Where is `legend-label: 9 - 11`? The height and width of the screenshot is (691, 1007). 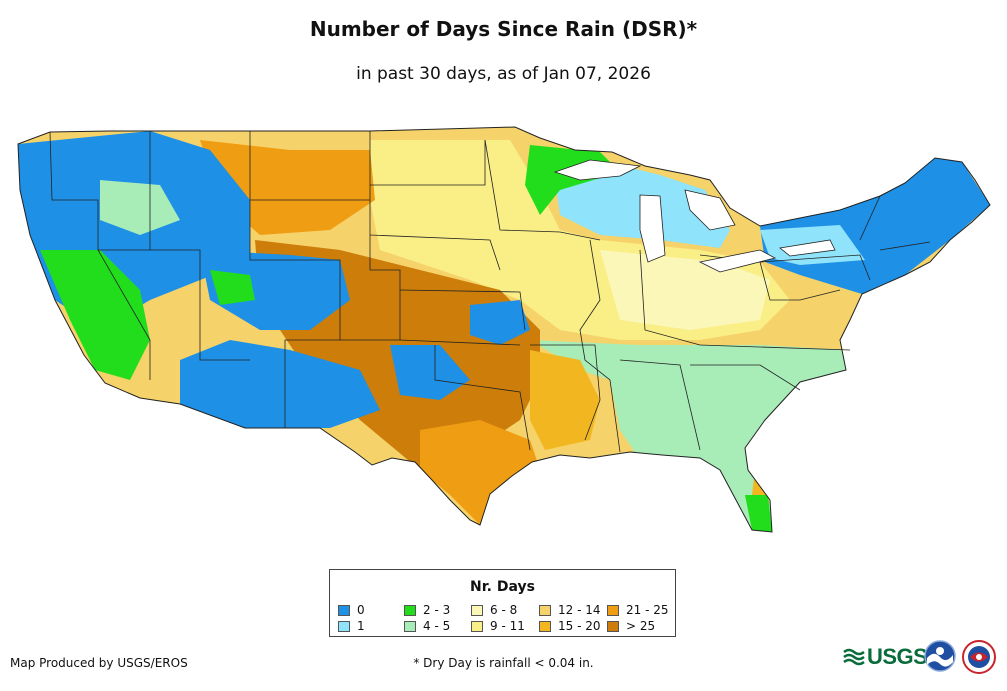 legend-label: 9 - 11 is located at coordinates (507, 626).